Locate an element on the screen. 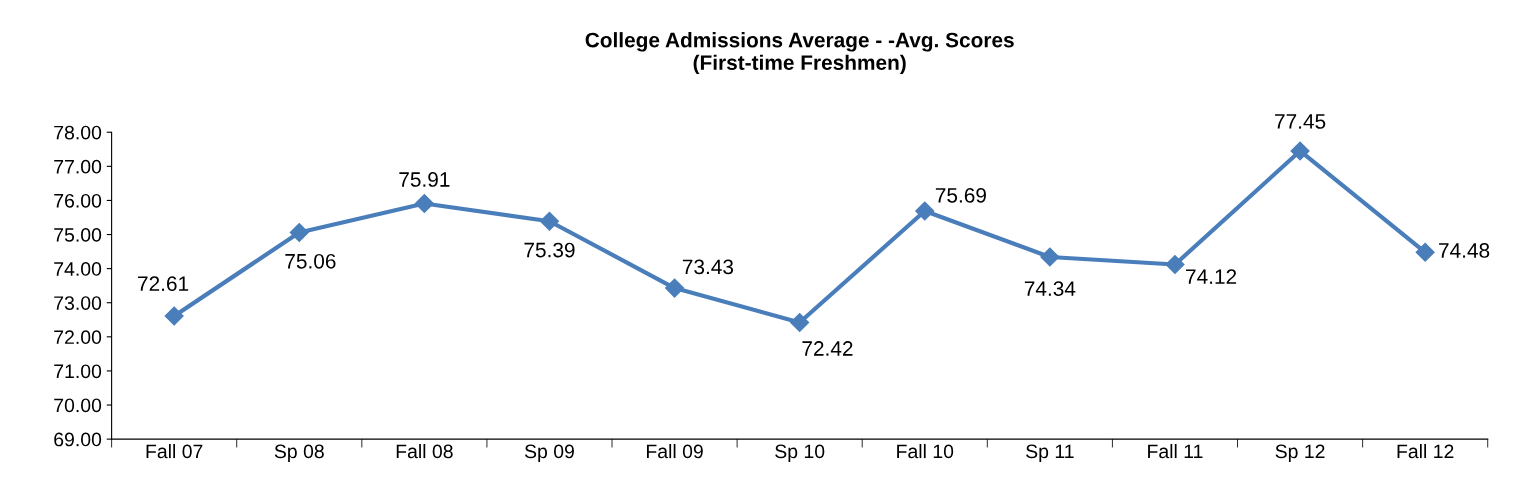  data-label: 74.48 is located at coordinates (1464, 250).